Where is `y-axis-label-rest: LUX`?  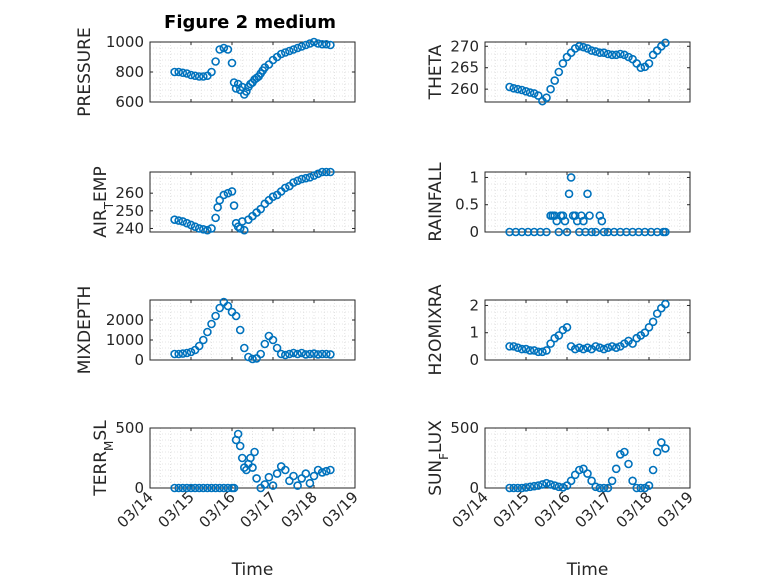 y-axis-label-rest: LUX is located at coordinates (436, 436).